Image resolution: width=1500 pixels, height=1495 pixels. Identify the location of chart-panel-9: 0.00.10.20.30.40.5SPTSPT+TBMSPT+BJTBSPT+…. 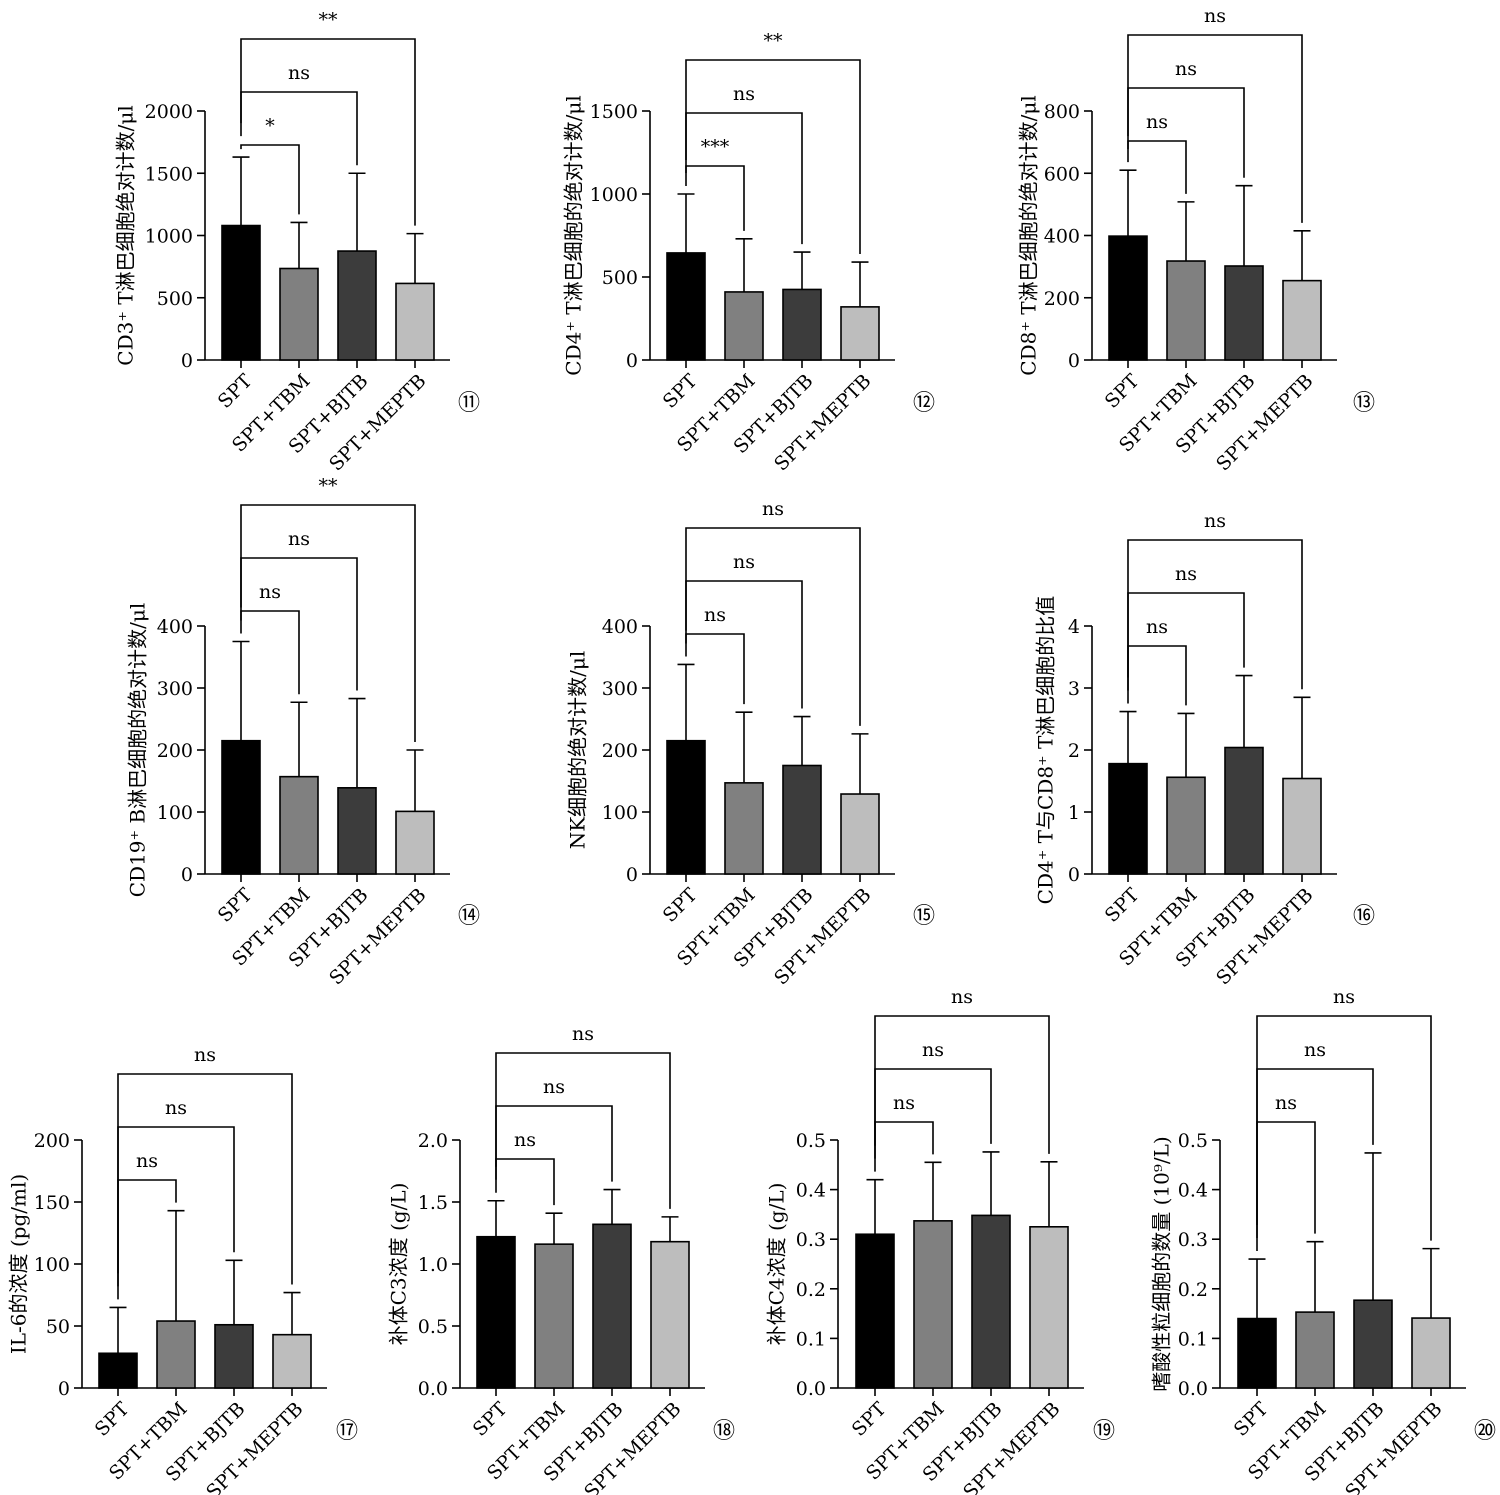
(940, 1240).